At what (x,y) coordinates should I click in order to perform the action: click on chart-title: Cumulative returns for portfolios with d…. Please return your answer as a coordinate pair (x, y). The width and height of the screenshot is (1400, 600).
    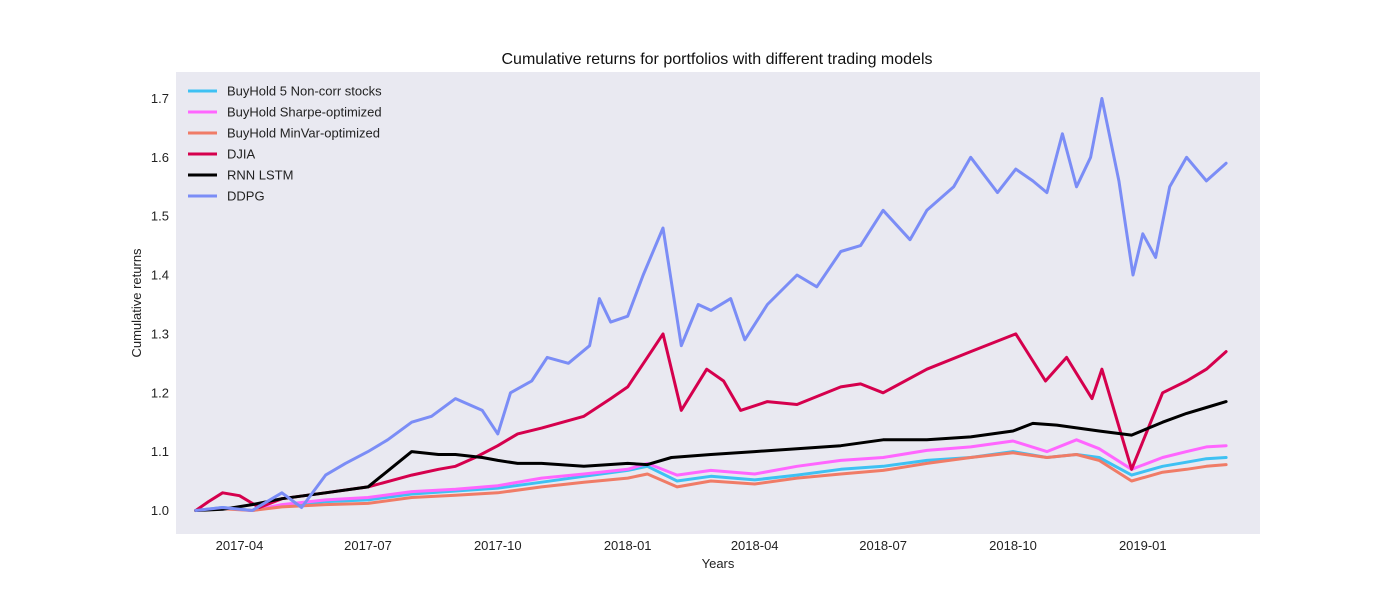
    Looking at the image, I should click on (716, 59).